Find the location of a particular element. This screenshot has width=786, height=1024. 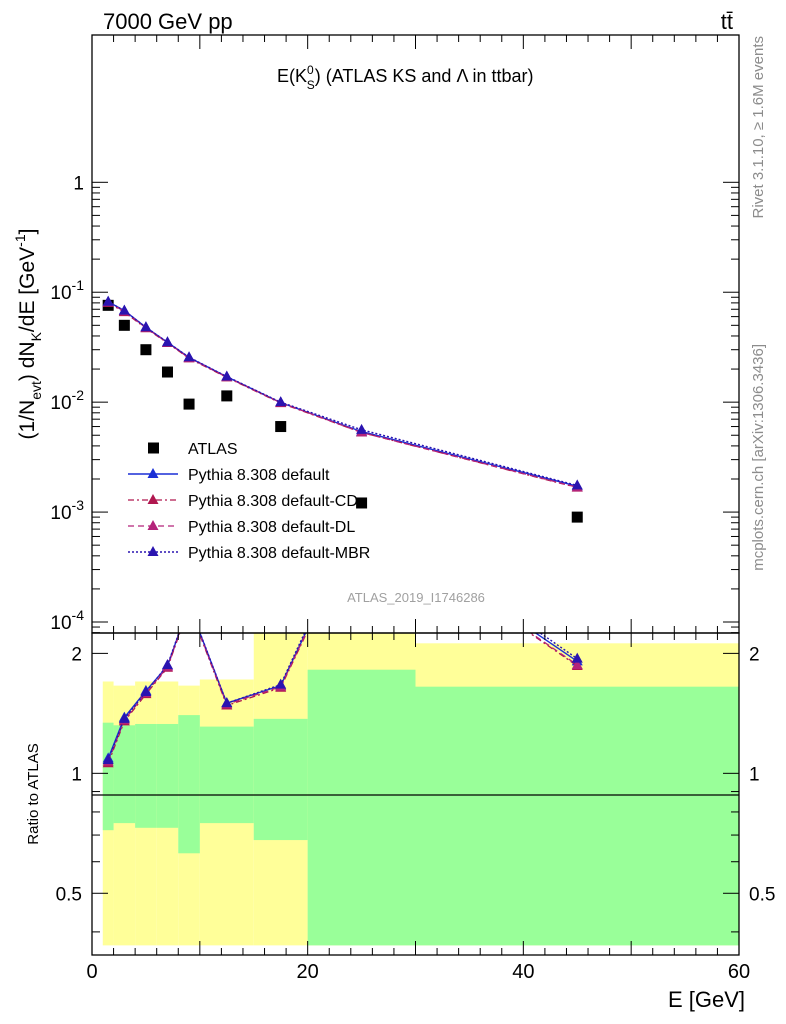

legend-label: Pythia 8.308 default-DL is located at coordinates (271, 527).